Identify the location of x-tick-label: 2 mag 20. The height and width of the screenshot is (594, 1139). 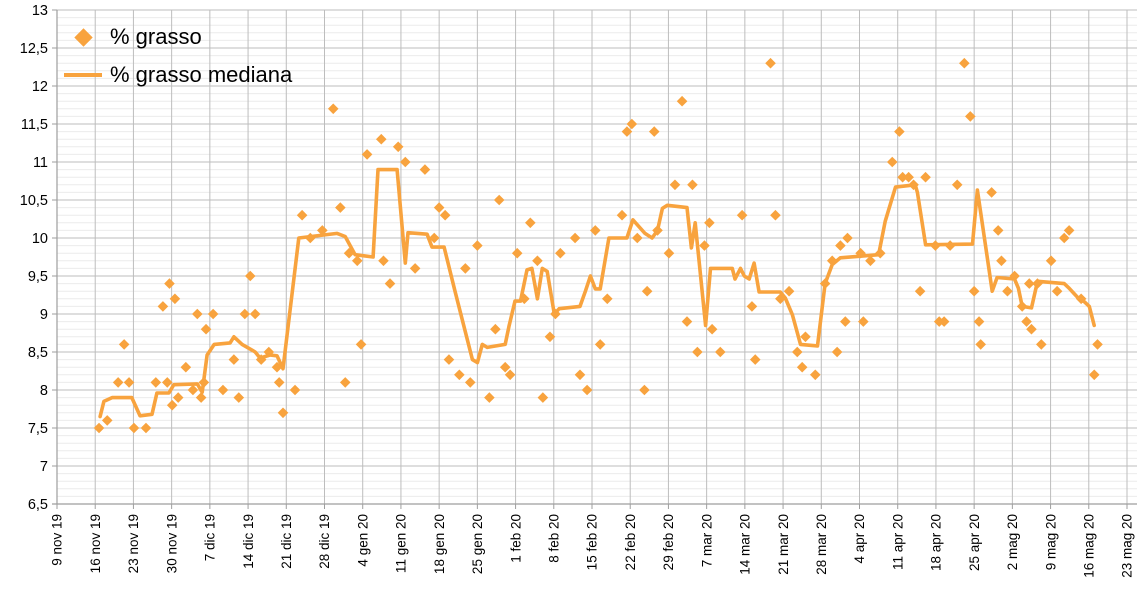
(1012, 542).